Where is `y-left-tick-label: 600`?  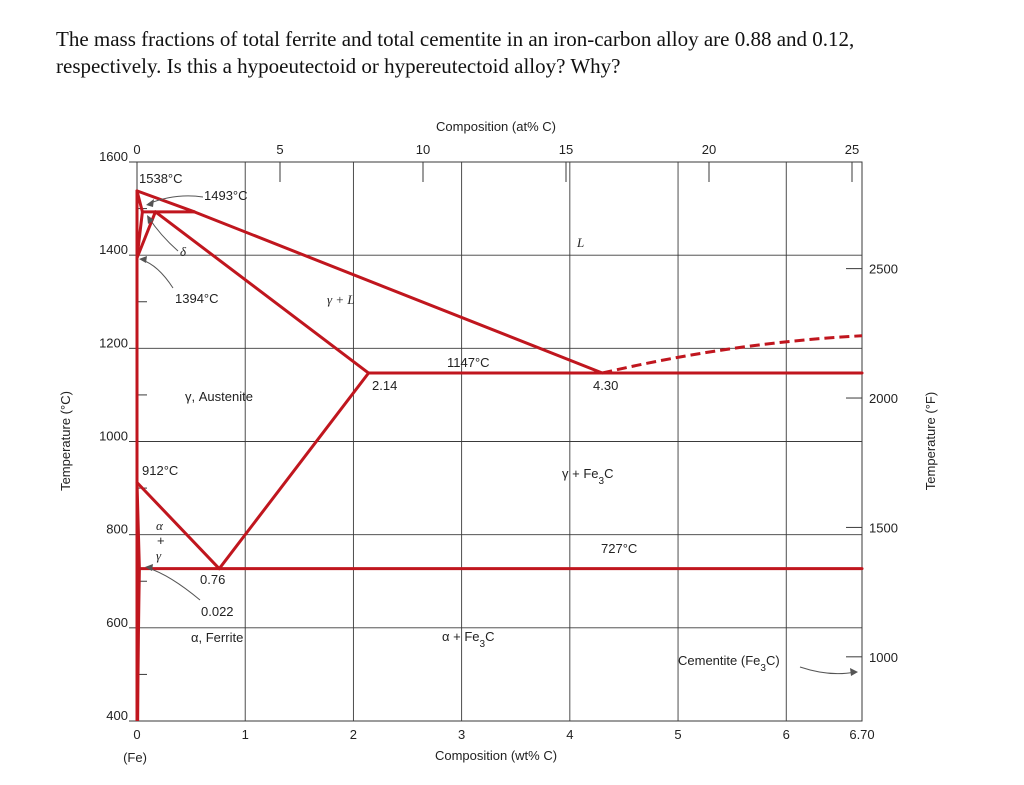
y-left-tick-label: 600 is located at coordinates (117, 622).